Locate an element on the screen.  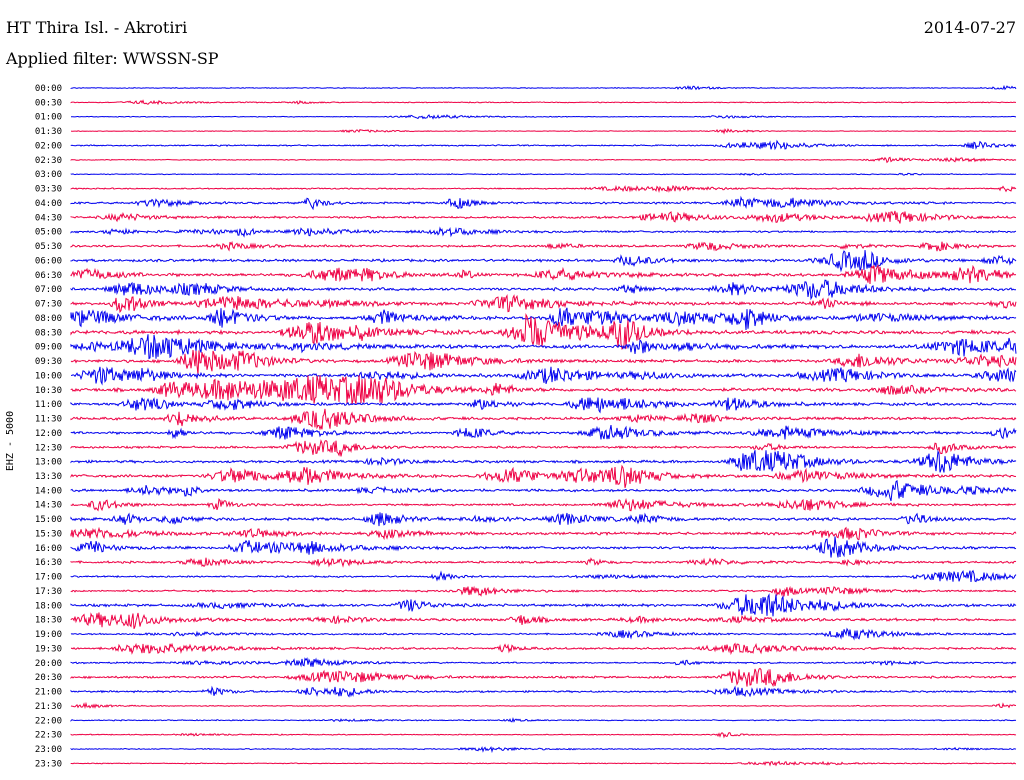
time-tick-label: 15:30 is located at coordinates (48, 534).